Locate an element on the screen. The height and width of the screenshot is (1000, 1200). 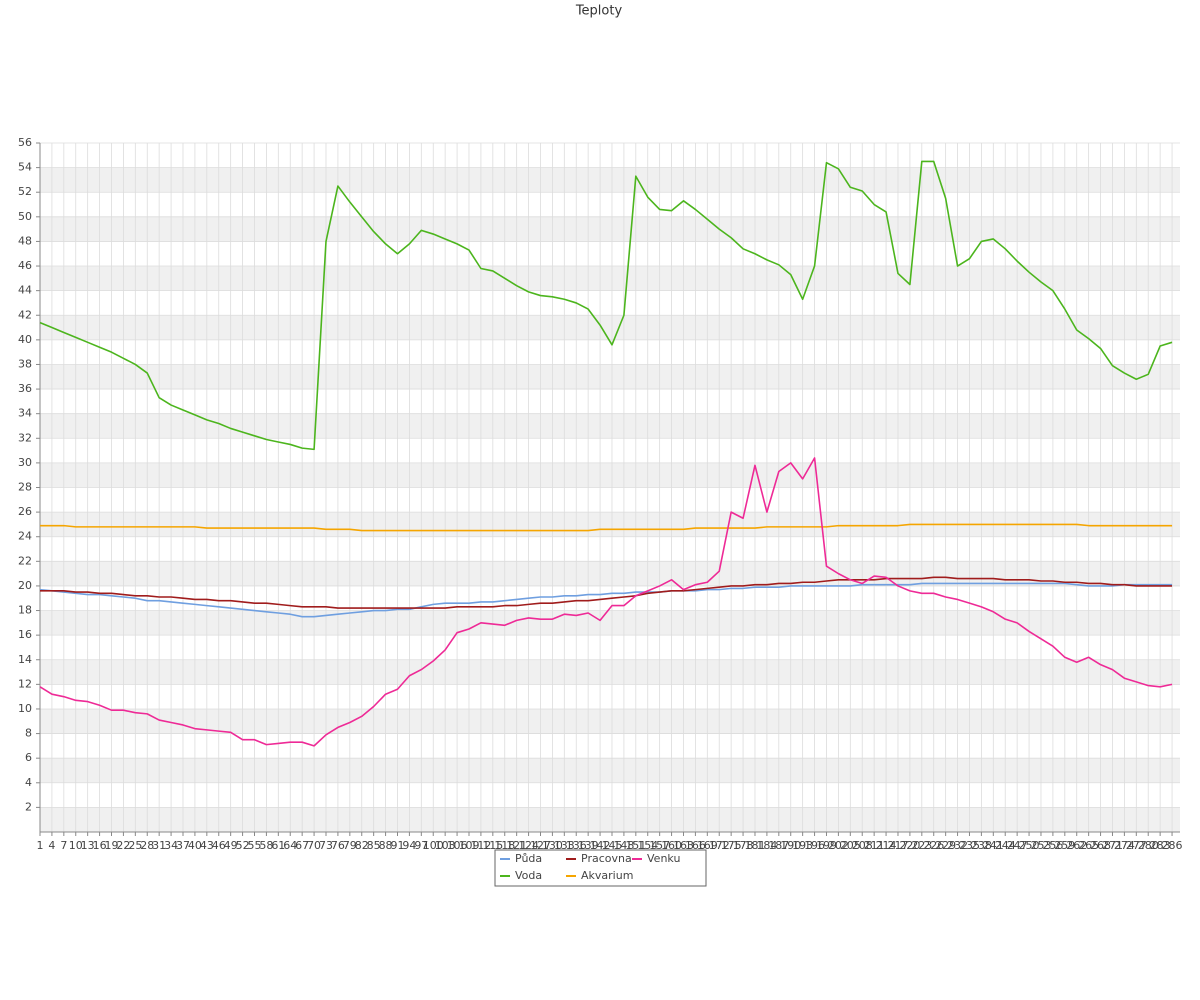
x-tick-label: 190 is located at coordinates (790, 845).